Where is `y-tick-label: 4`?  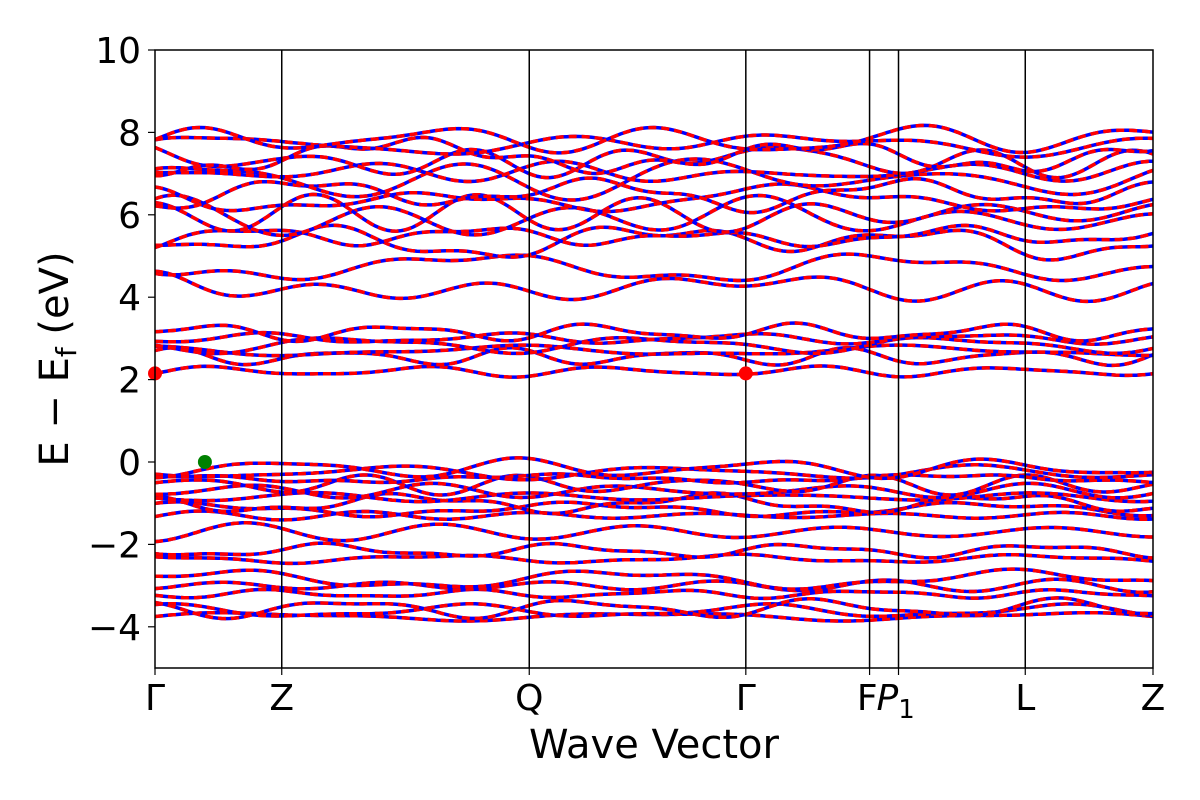
y-tick-label: 4 is located at coordinates (129, 298).